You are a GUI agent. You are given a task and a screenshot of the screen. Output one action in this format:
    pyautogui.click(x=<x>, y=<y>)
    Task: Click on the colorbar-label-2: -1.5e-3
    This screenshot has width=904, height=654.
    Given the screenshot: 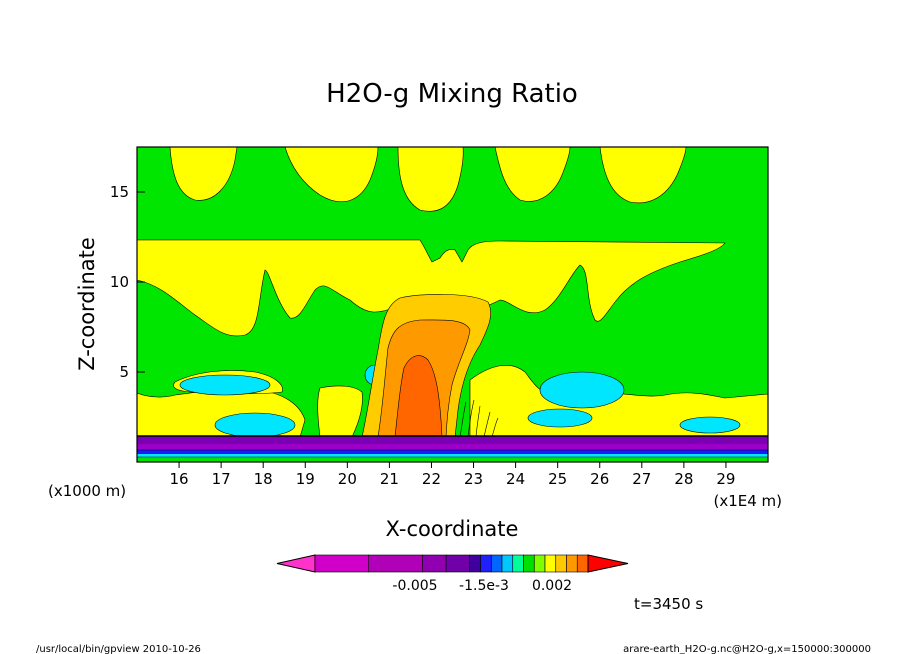 What is the action you would take?
    pyautogui.click(x=484, y=586)
    